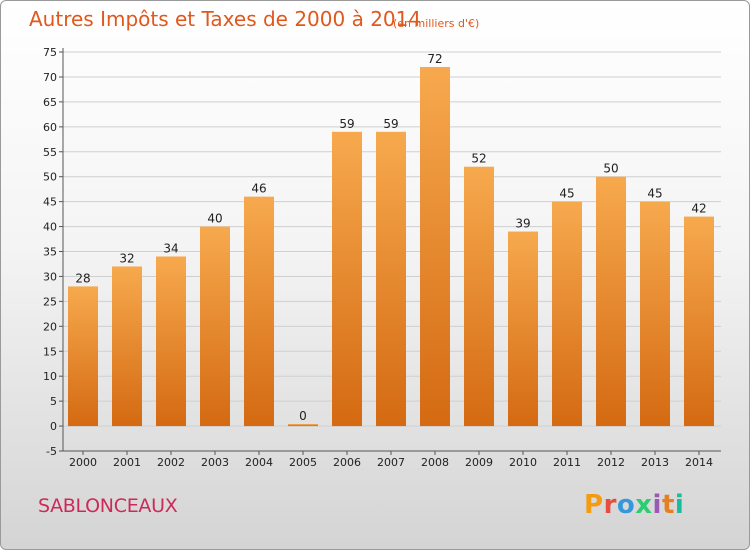 The image size is (750, 550). What do you see at coordinates (436, 23) in the screenshot?
I see `chart-subtitle: (en milliers d'€)` at bounding box center [436, 23].